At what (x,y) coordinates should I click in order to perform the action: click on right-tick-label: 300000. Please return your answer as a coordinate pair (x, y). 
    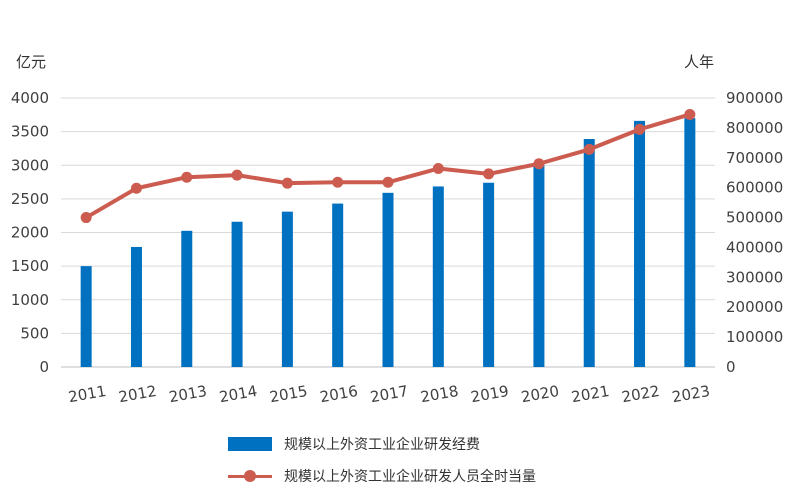
    Looking at the image, I should click on (754, 277).